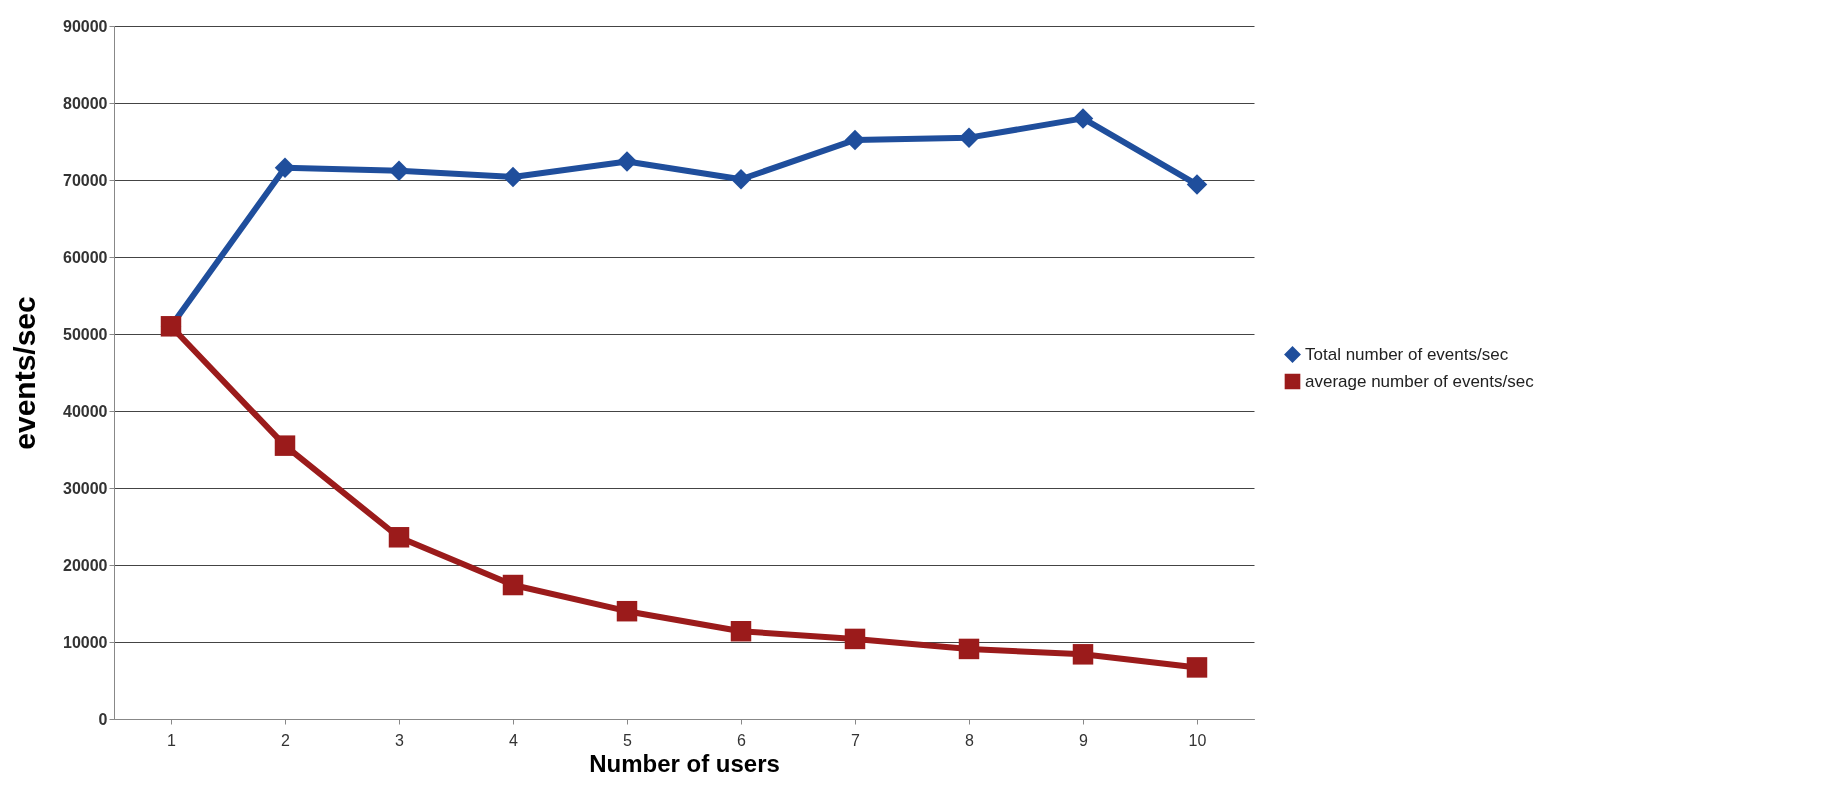 The width and height of the screenshot is (1843, 809). Describe the element at coordinates (1407, 354) in the screenshot. I see `legend-label: Total number of events/sec` at that location.